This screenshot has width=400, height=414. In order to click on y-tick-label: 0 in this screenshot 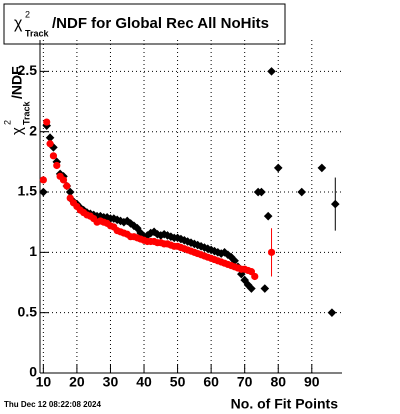, I will do `click(33, 372)`.